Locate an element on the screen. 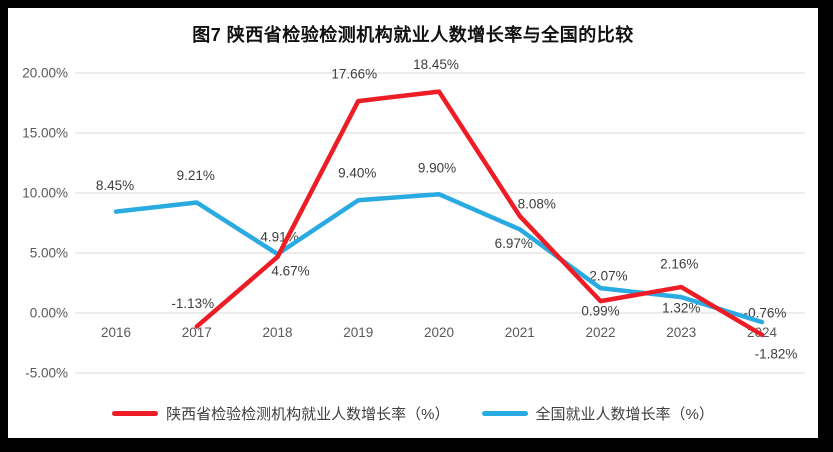 This screenshot has height=452, width=833. x-axis-label: 2018 is located at coordinates (277, 332).